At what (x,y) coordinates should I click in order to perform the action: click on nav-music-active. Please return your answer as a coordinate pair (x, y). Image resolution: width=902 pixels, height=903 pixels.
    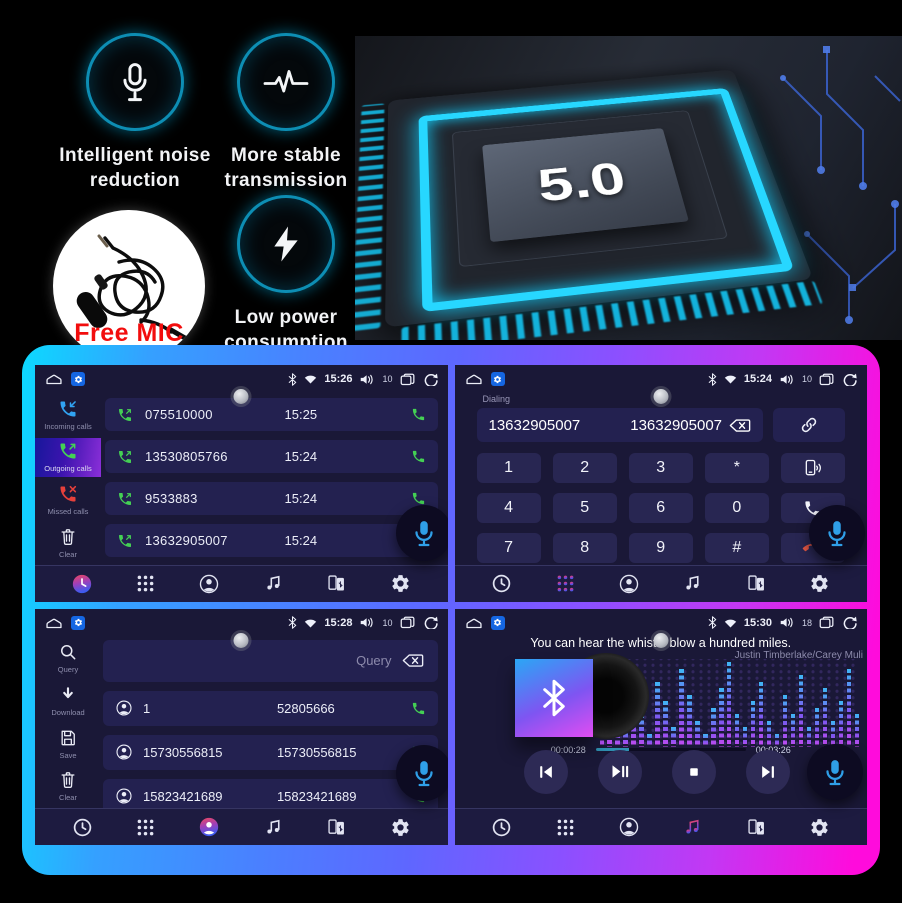
    Looking at the image, I should click on (693, 827).